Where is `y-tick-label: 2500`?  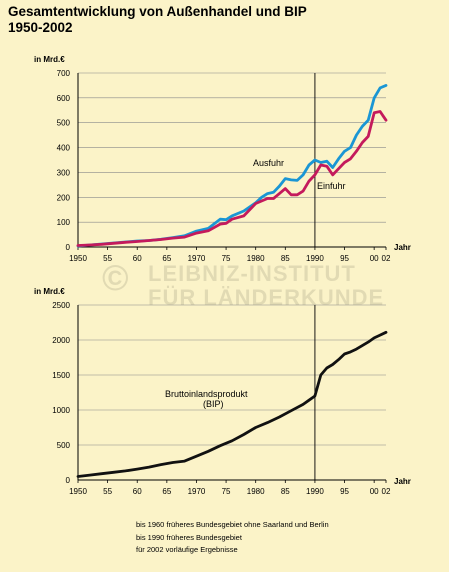 y-tick-label: 2500 is located at coordinates (61, 305).